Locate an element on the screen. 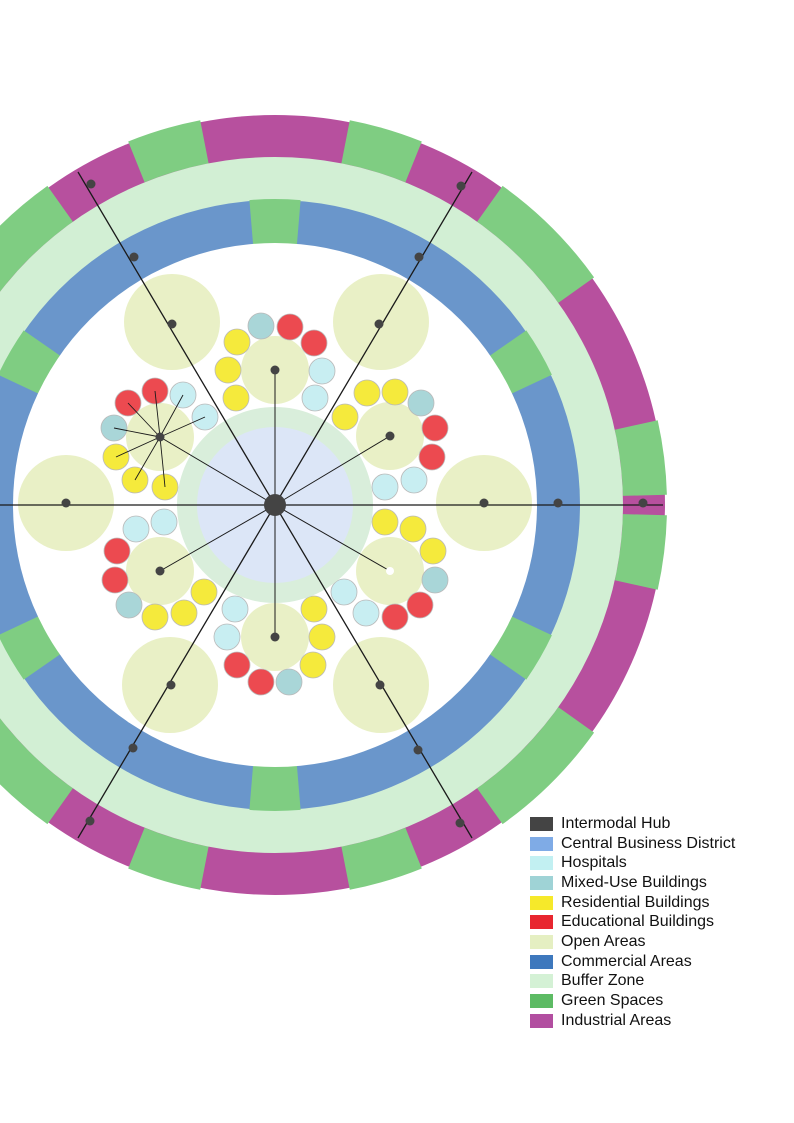  legend-label: Buffer Zone is located at coordinates (603, 981).